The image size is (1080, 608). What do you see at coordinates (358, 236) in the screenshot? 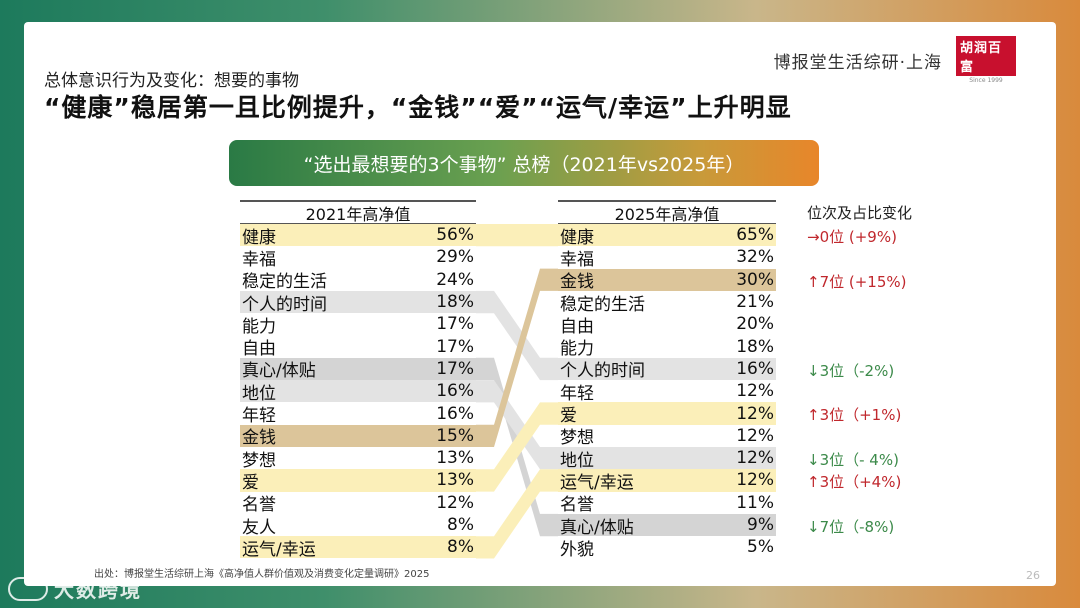
I see `left-row: 健康 56%` at bounding box center [358, 236].